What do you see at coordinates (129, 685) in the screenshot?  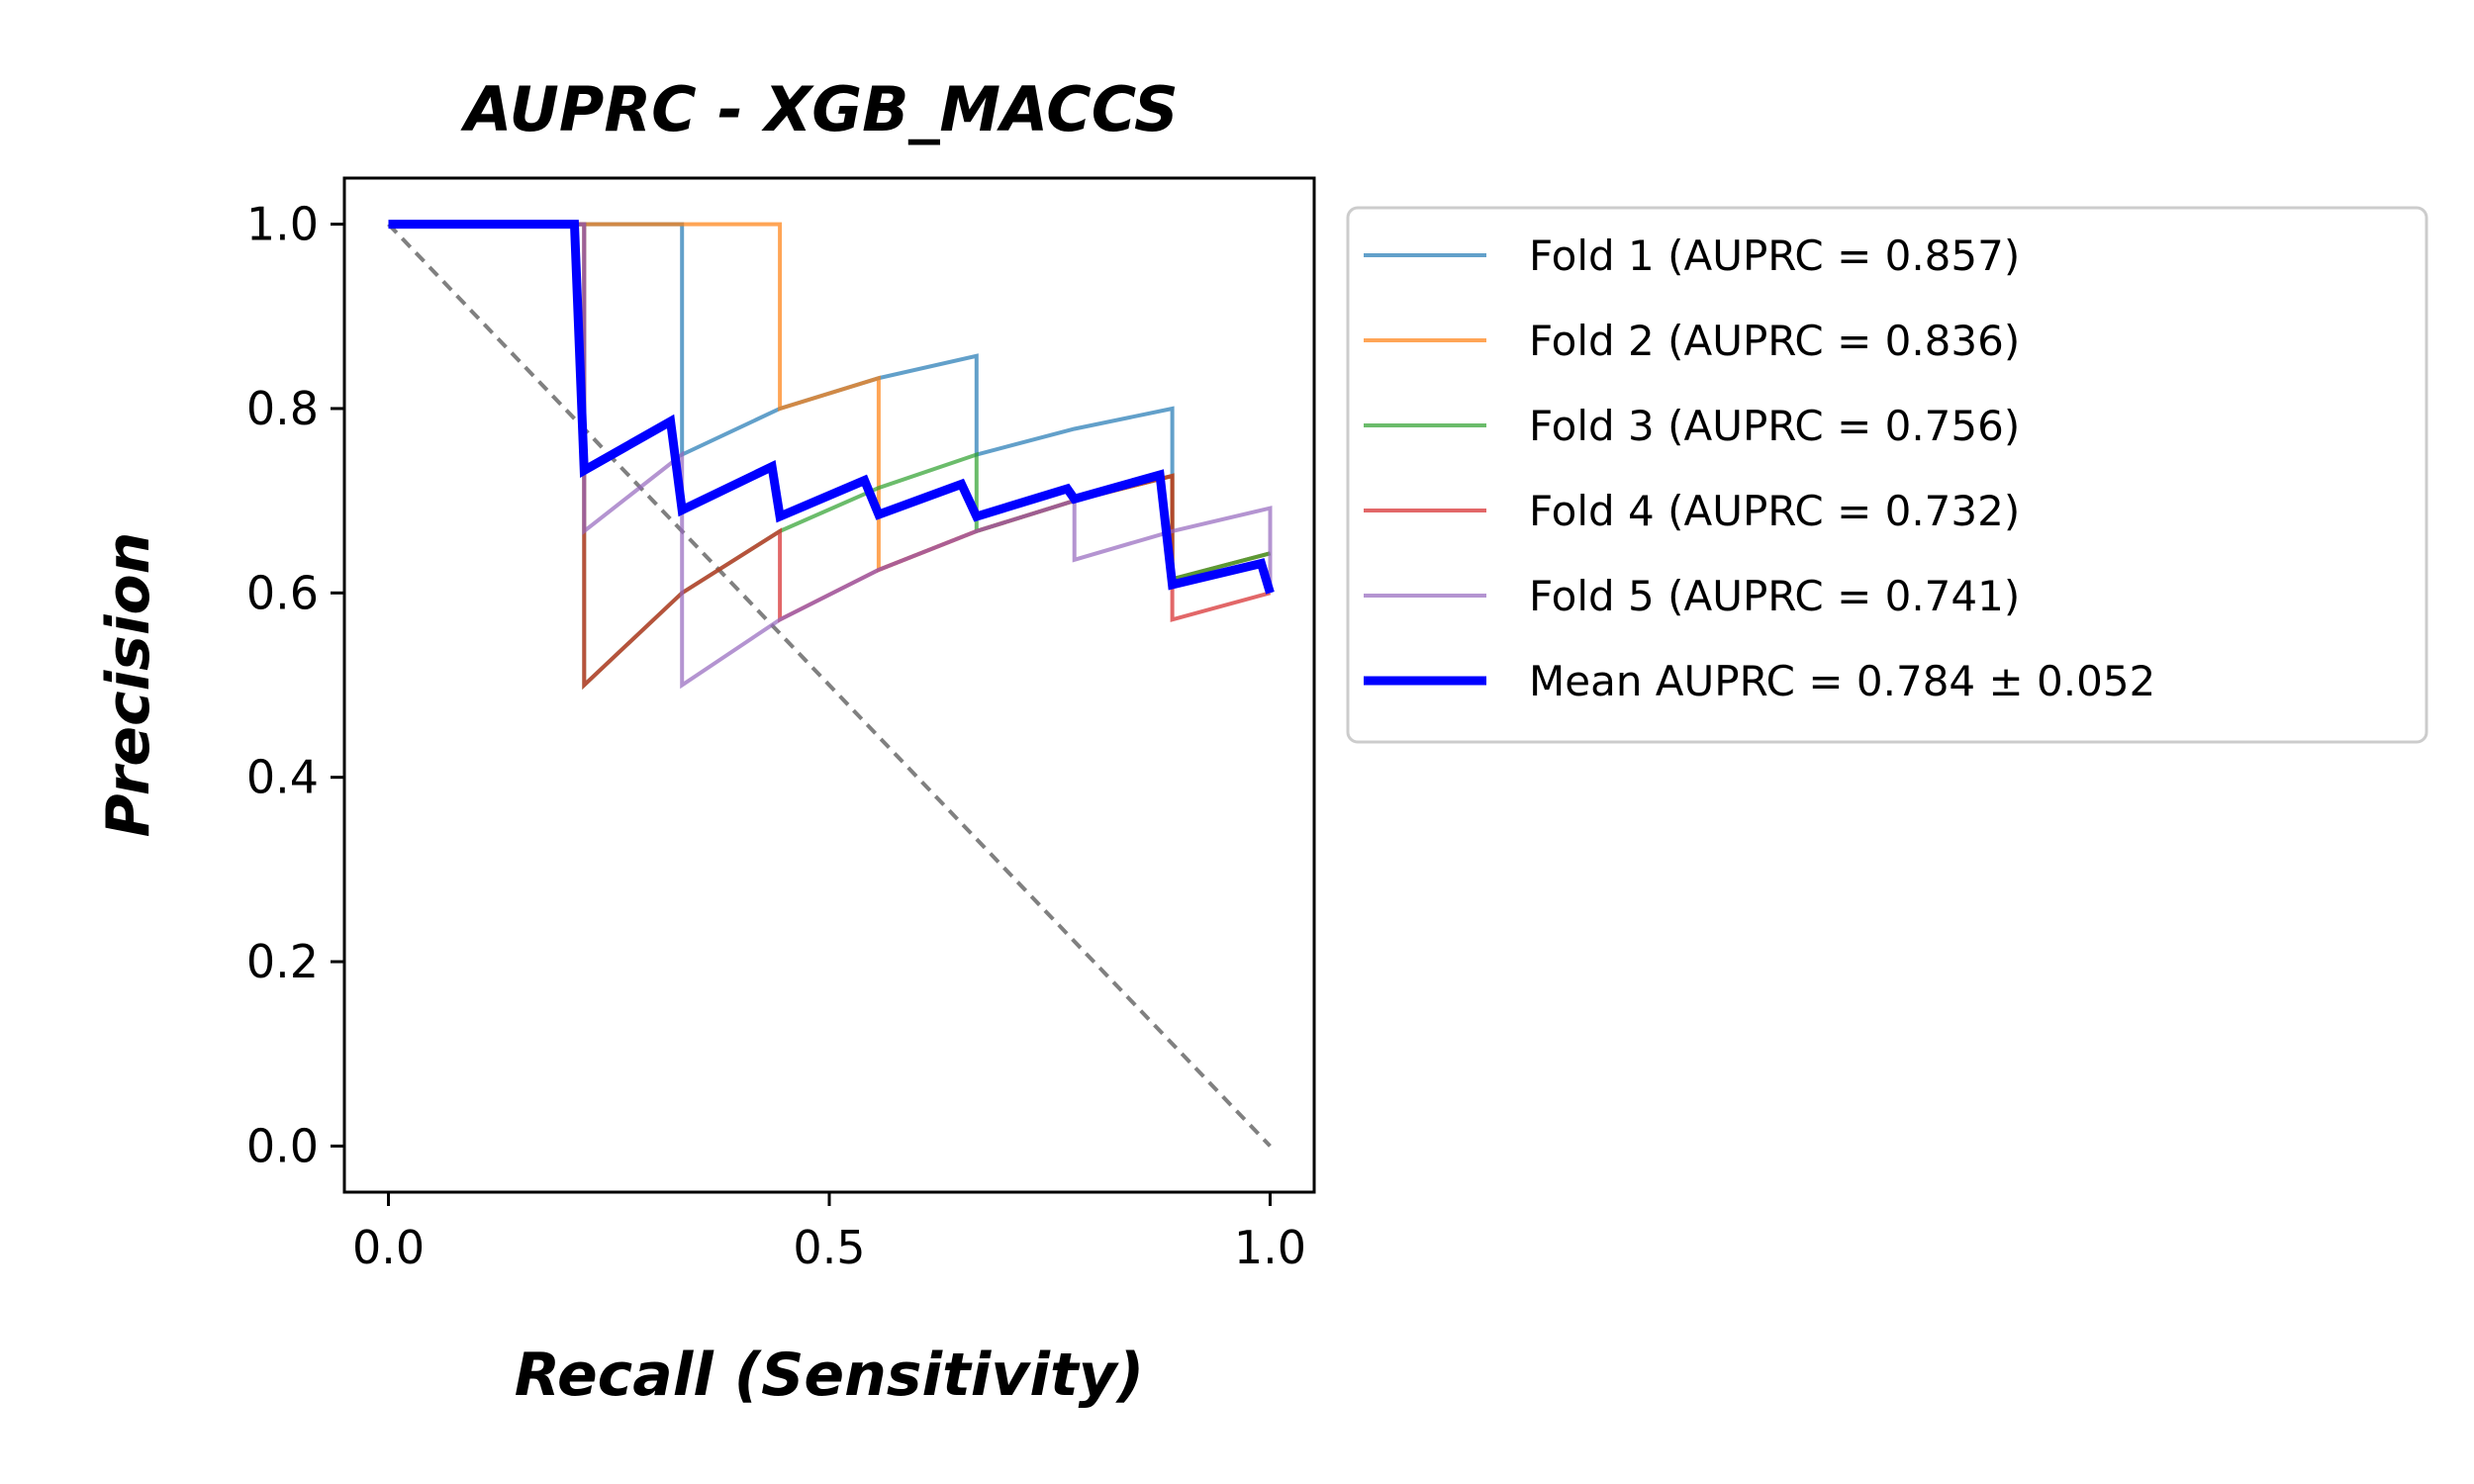 I see `y-axis-label: Precision` at bounding box center [129, 685].